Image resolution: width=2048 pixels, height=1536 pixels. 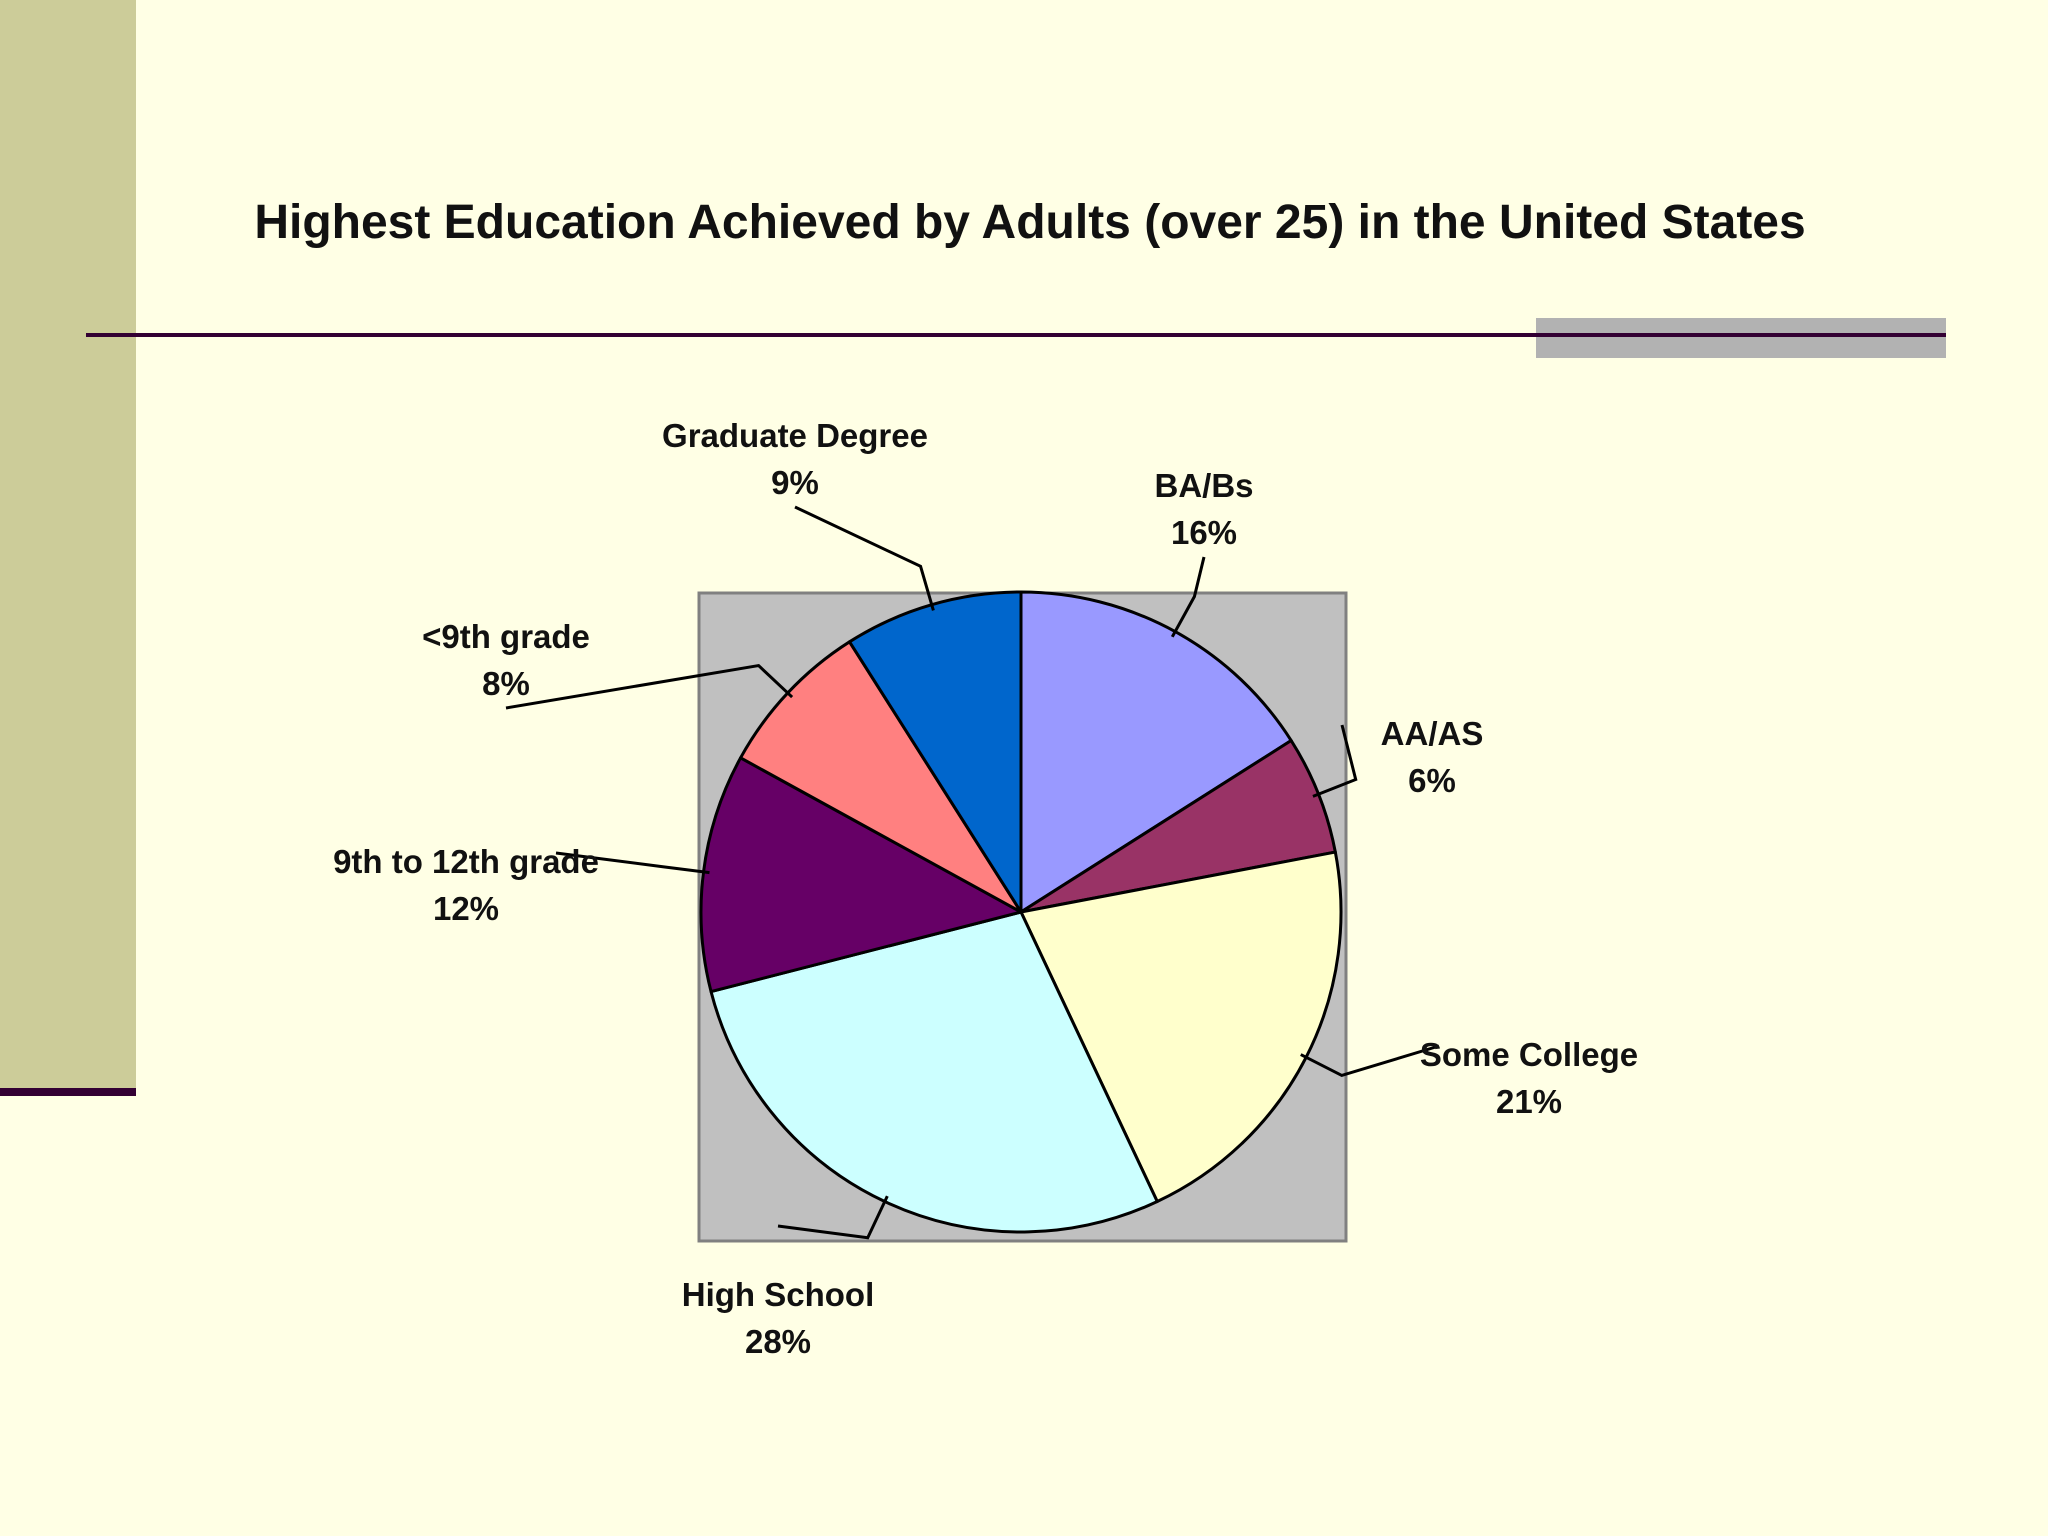 I want to click on slice-label-name-aa-as: AA/AS, so click(x=1432, y=733).